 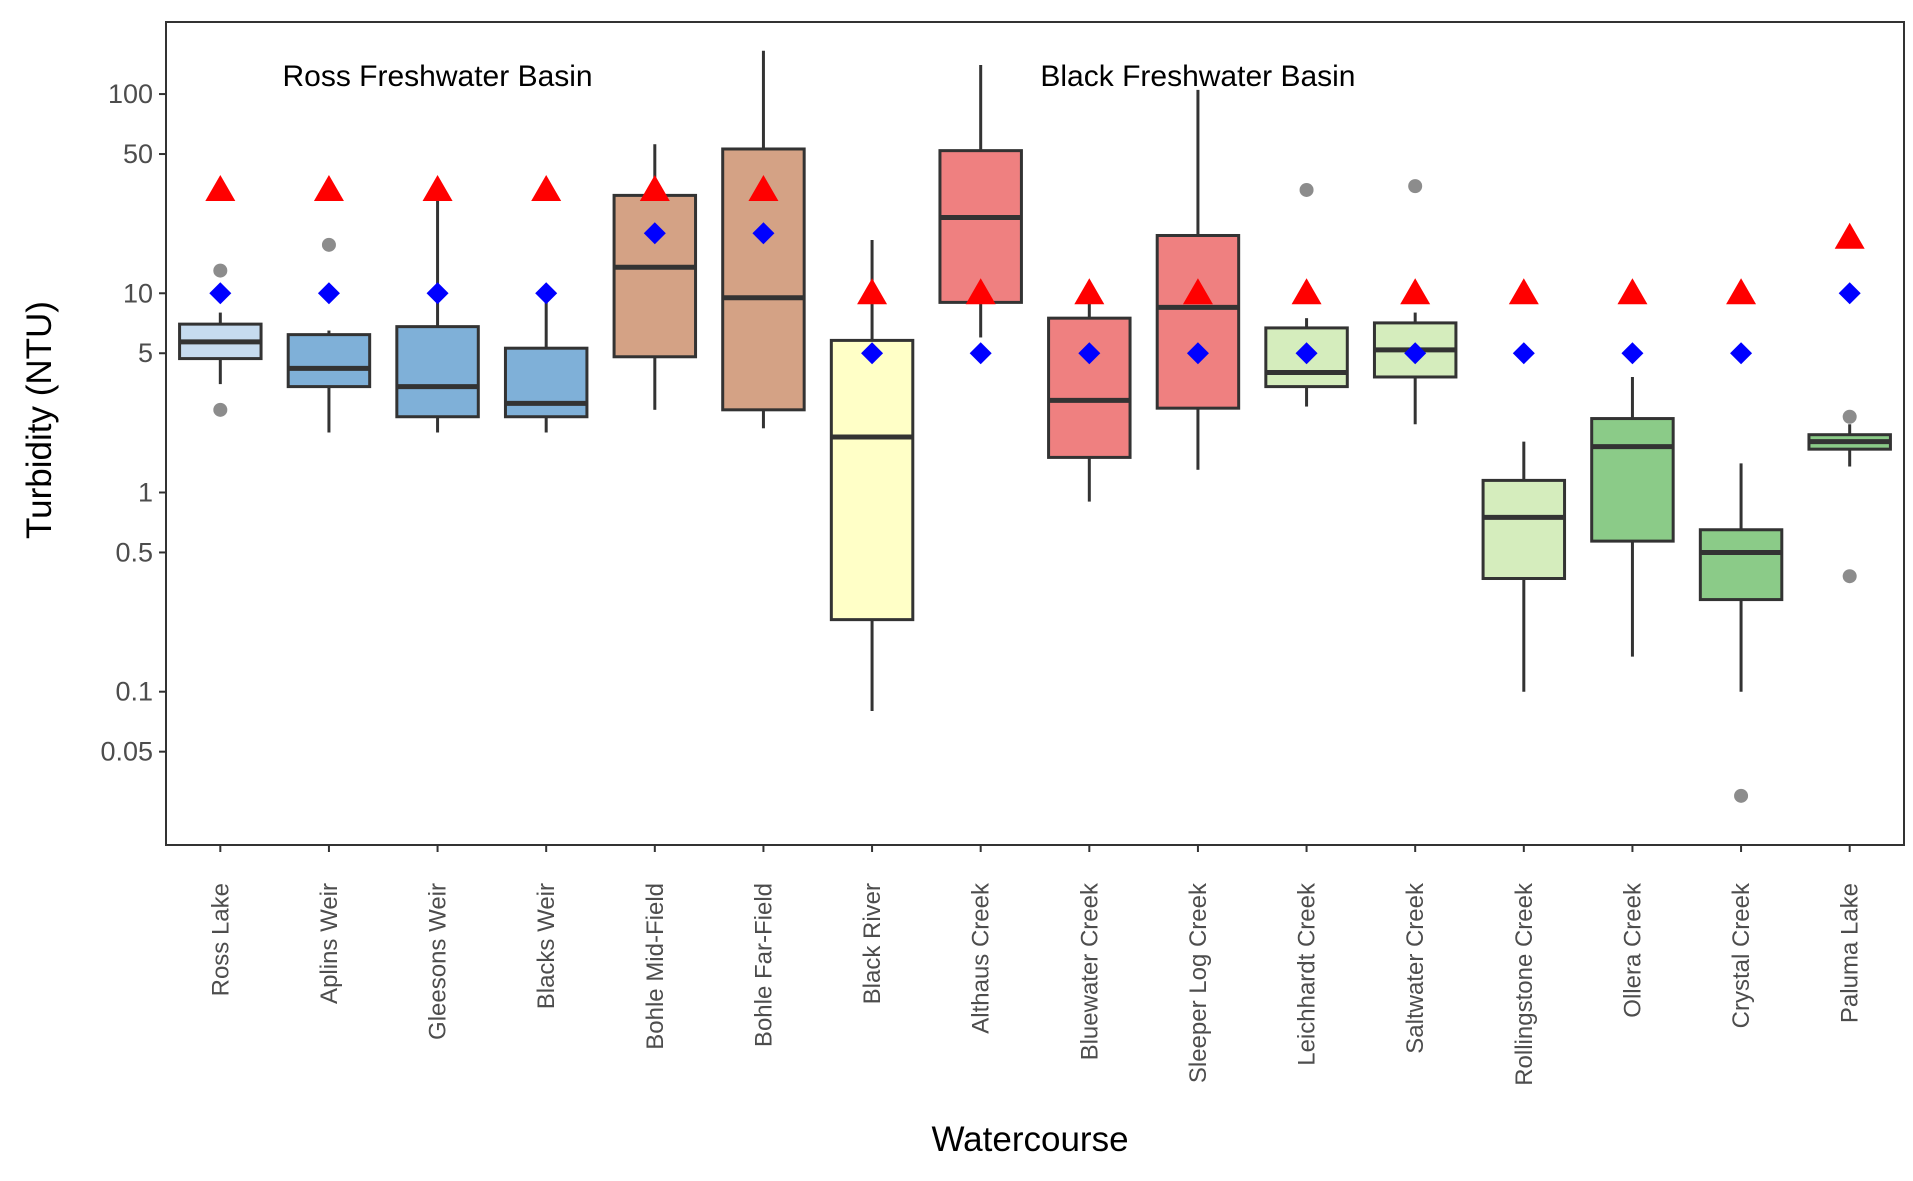 I want to click on y-tick-label: 10, so click(x=138, y=293).